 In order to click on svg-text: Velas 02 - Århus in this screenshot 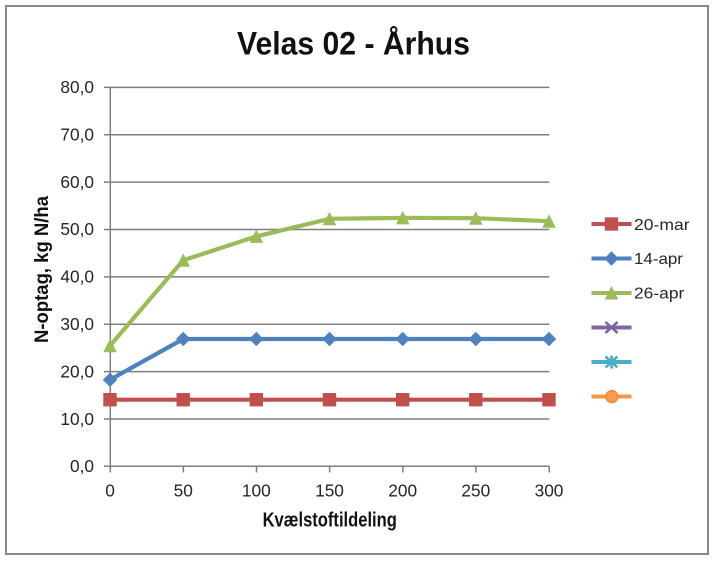, I will do `click(353, 44)`.